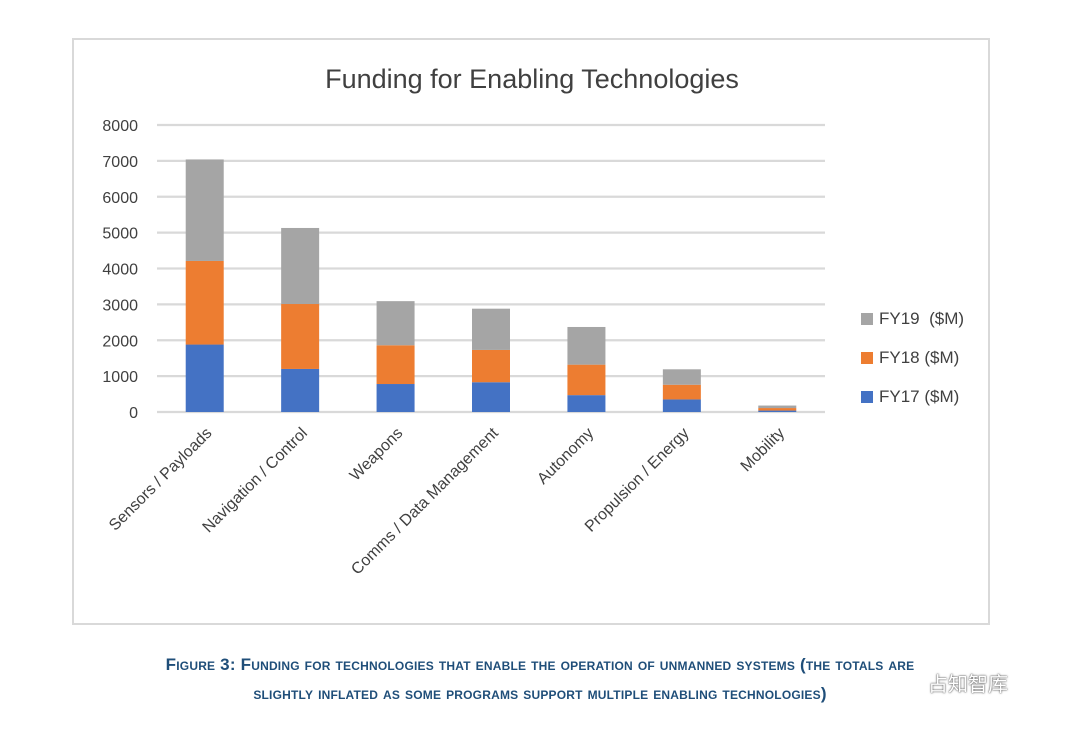 Image resolution: width=1080 pixels, height=731 pixels. I want to click on watermark: 占知智库, so click(949, 684).